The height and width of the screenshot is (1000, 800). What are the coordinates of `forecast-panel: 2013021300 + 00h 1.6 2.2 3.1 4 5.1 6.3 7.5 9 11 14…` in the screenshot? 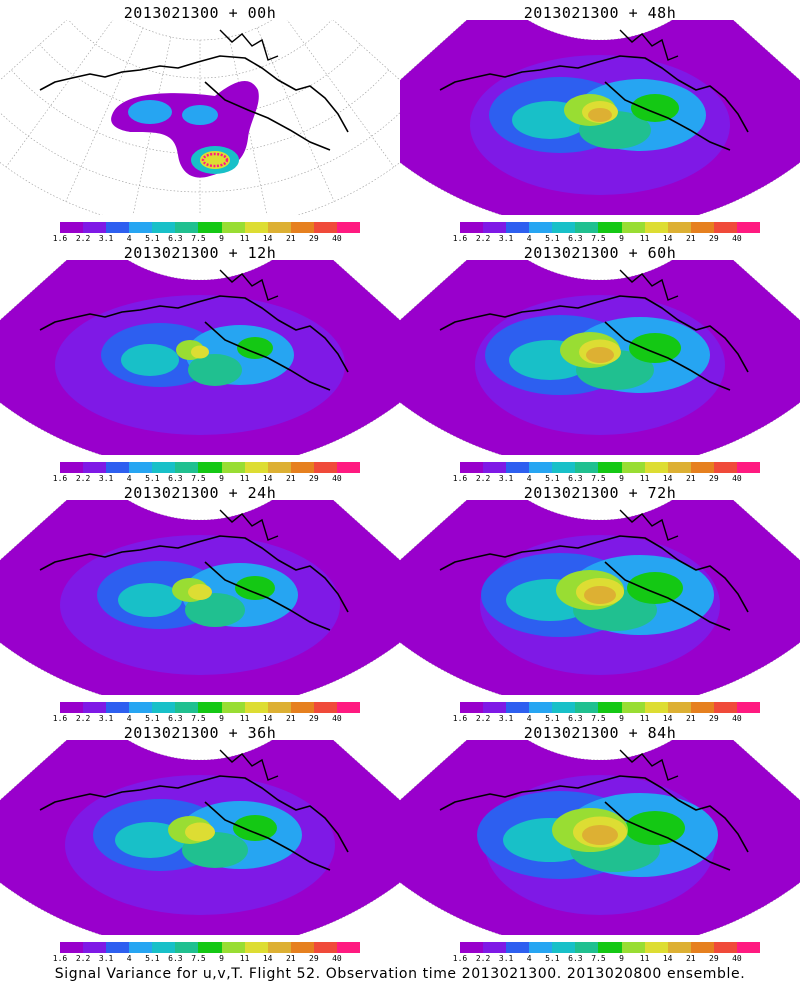 It's located at (200, 122).